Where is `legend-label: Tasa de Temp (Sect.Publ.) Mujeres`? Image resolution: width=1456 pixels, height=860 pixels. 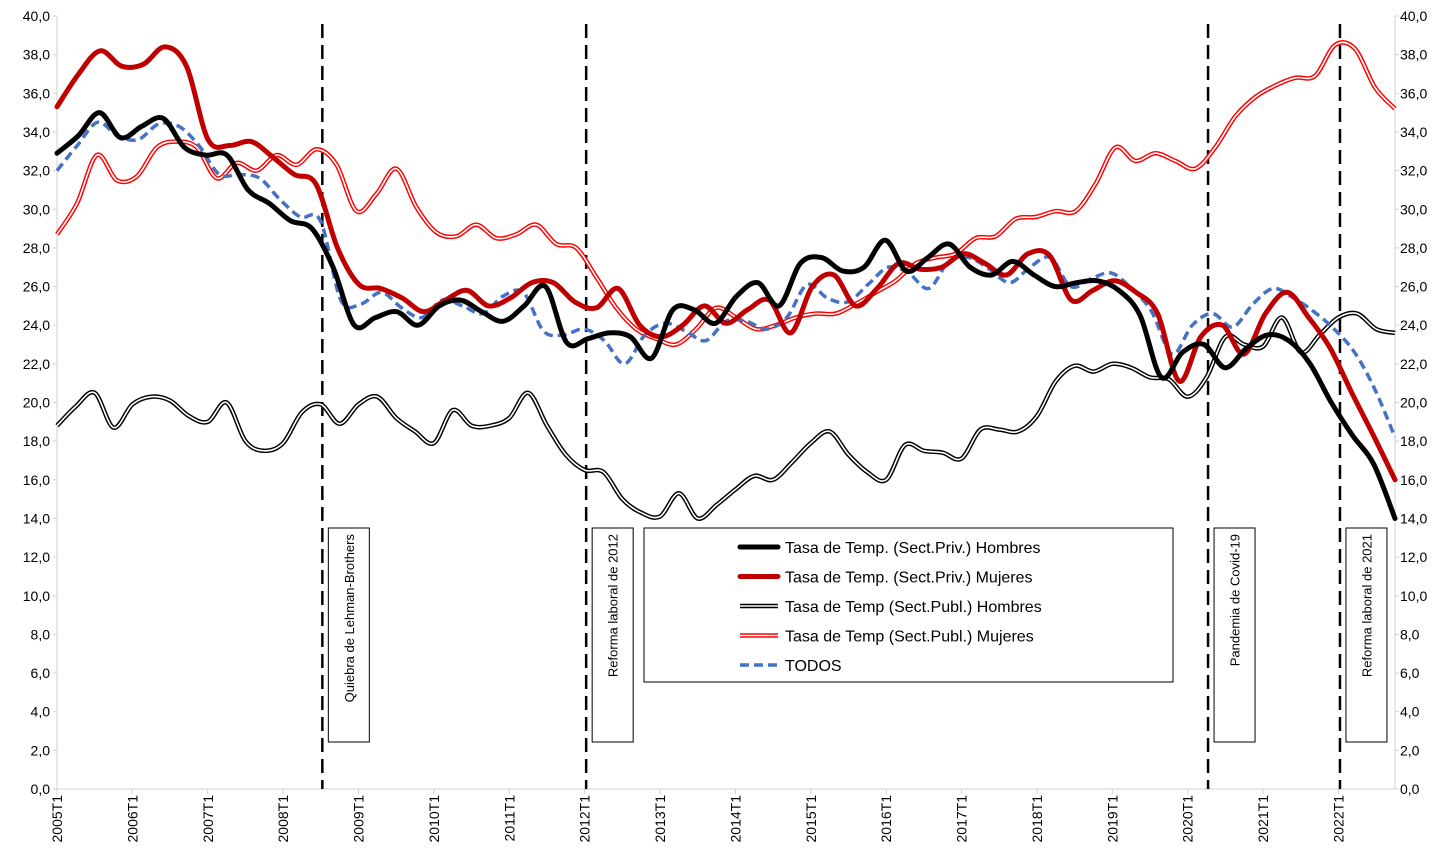 legend-label: Tasa de Temp (Sect.Publ.) Mujeres is located at coordinates (909, 637).